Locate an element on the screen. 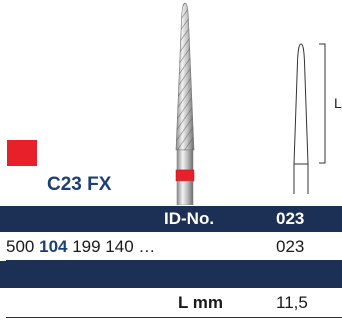 The width and height of the screenshot is (342, 325). reference-row: 500 104 199 140 … 023 is located at coordinates (171, 246).